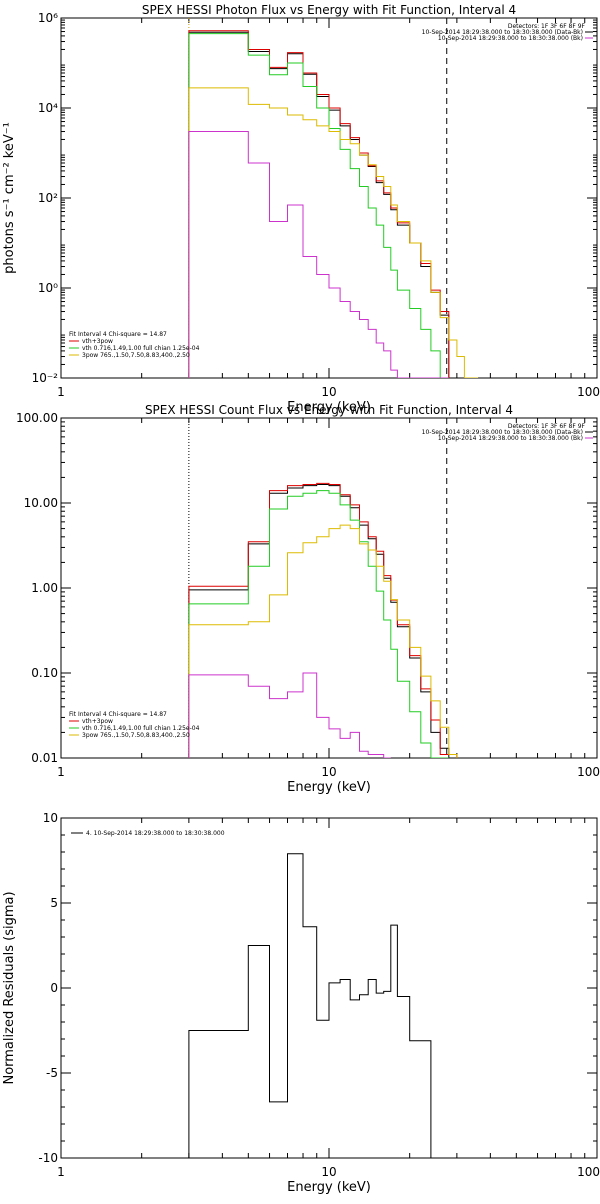 The height and width of the screenshot is (1204, 600). What do you see at coordinates (54, 903) in the screenshot?
I see `y-tick-label: 5` at bounding box center [54, 903].